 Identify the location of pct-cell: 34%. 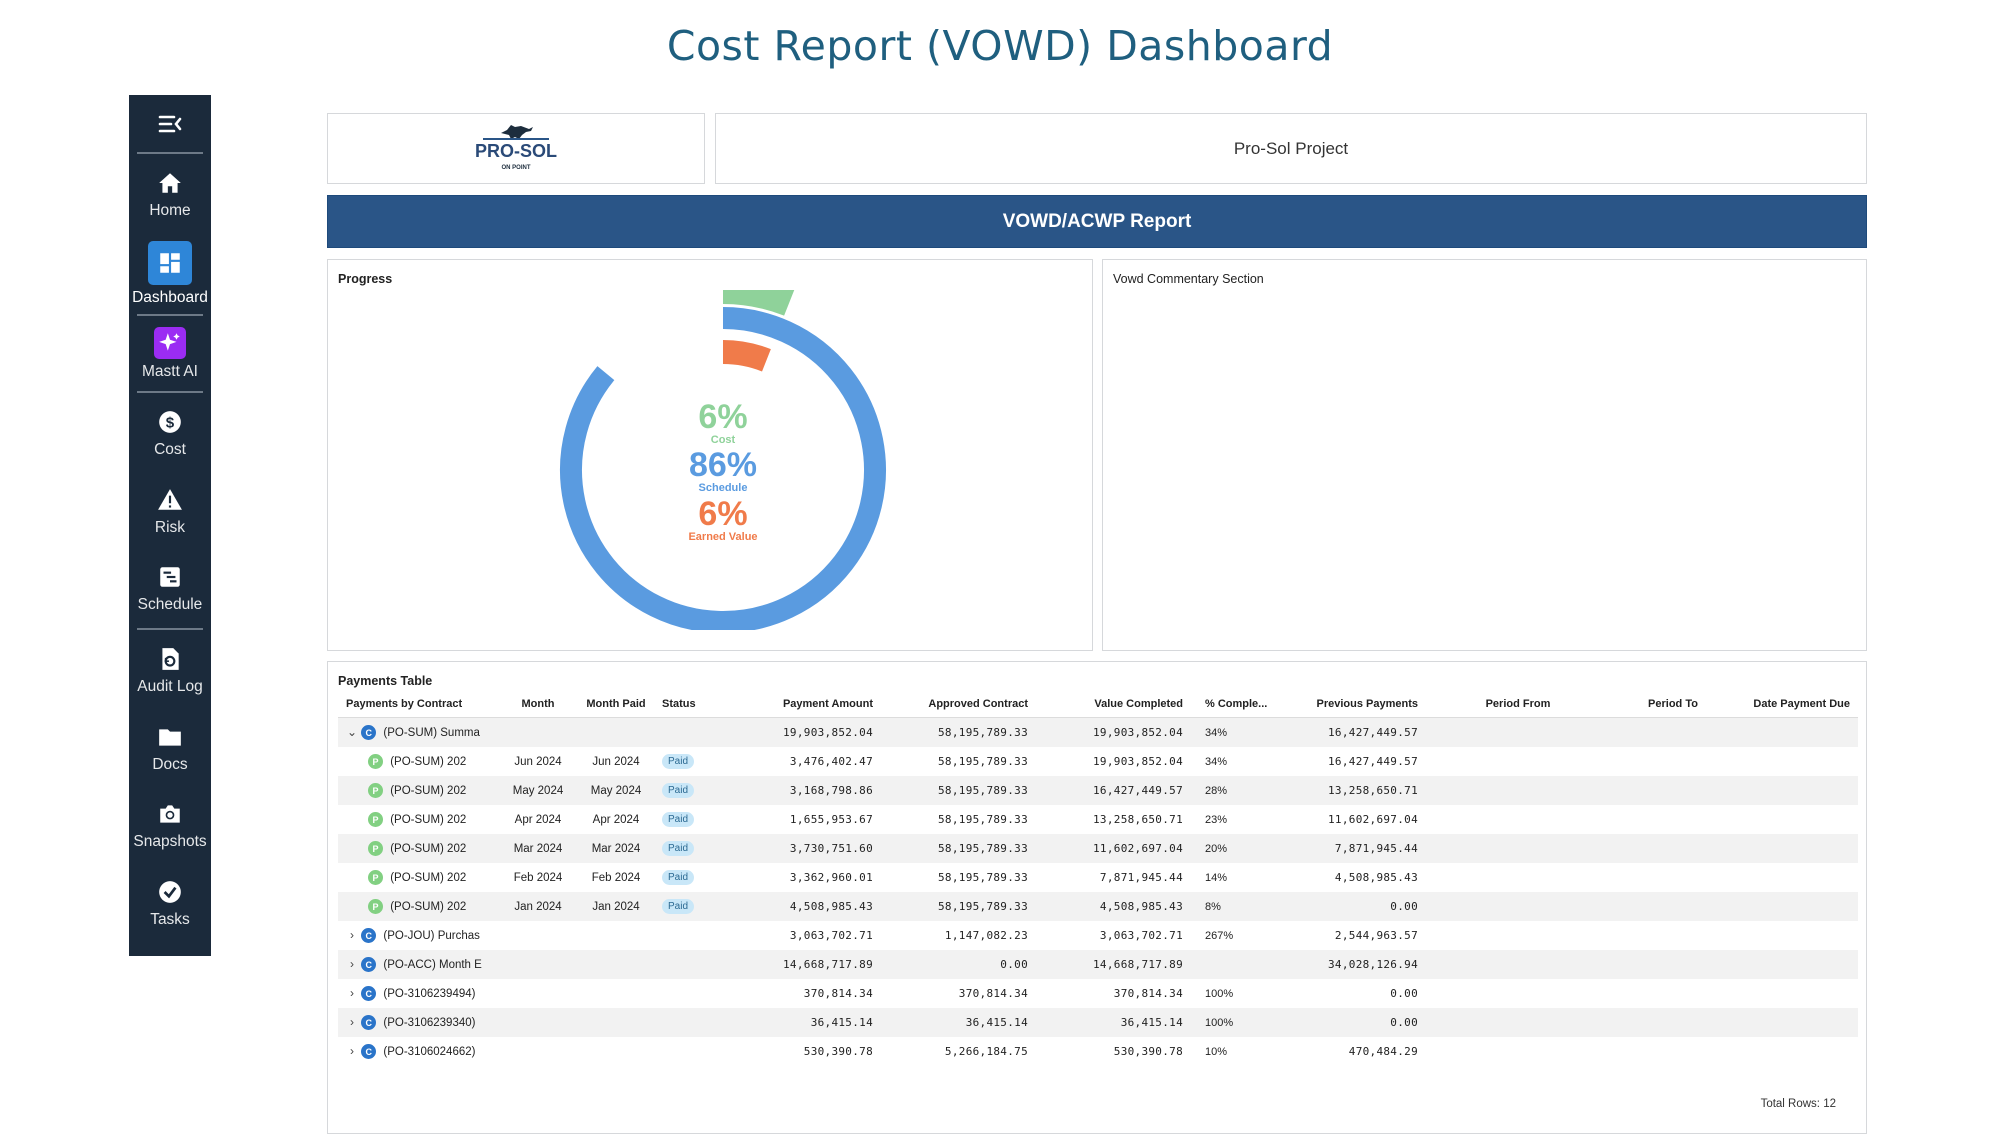
(1240, 762).